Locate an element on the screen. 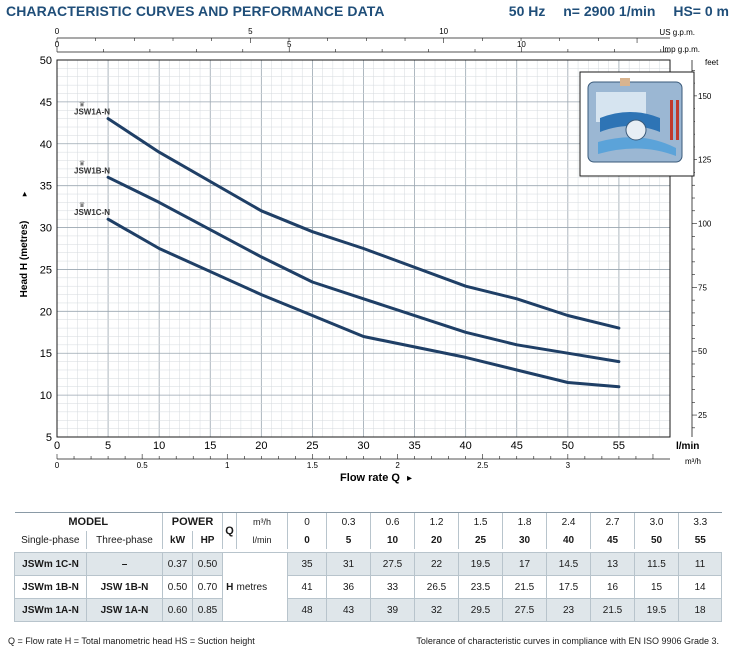 Image resolution: width=735 pixels, height=651 pixels. suction-label: HS= 0 m is located at coordinates (701, 11).